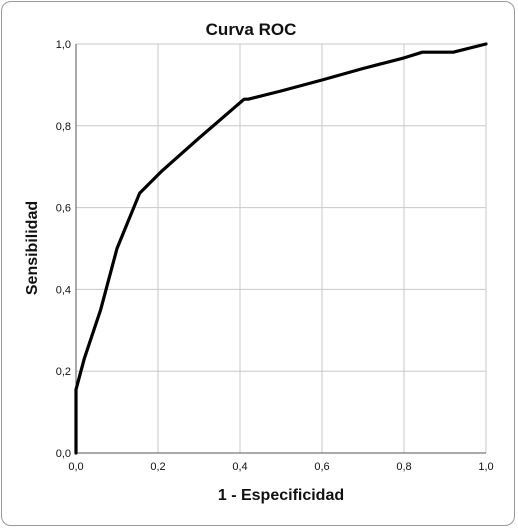 Image resolution: width=518 pixels, height=529 pixels. What do you see at coordinates (63, 290) in the screenshot?
I see `y-tick-label: 0,4` at bounding box center [63, 290].